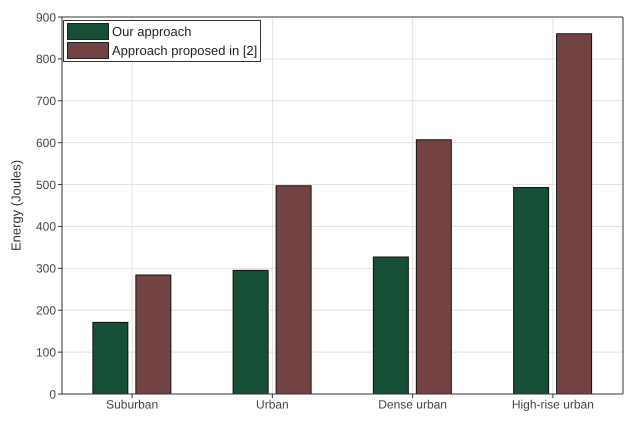 The height and width of the screenshot is (430, 638). I want to click on y-tick-label: 0, so click(52, 394).